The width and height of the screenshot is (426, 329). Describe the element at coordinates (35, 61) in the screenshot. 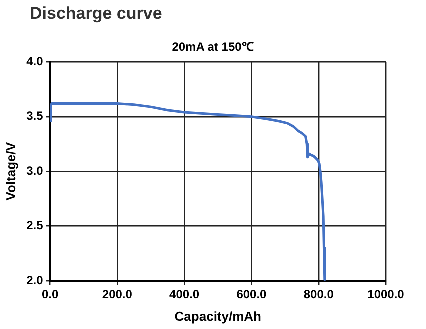

I see `y-tick-label: 4.0` at that location.